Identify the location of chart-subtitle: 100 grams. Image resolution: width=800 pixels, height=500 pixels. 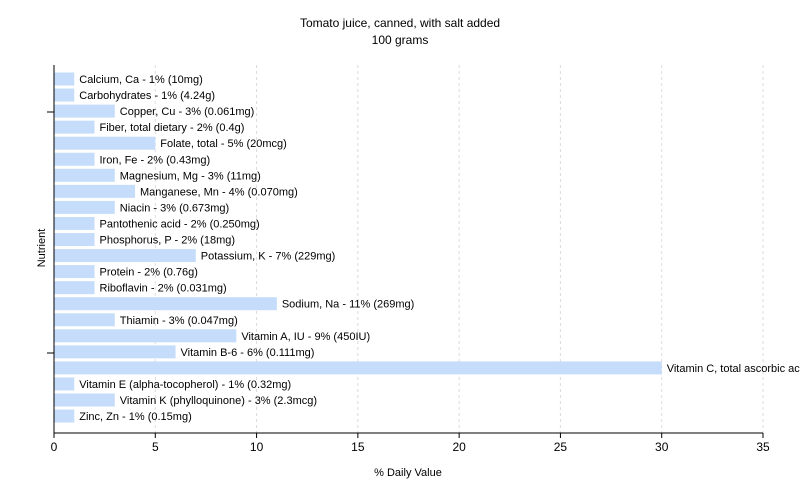
(400, 40).